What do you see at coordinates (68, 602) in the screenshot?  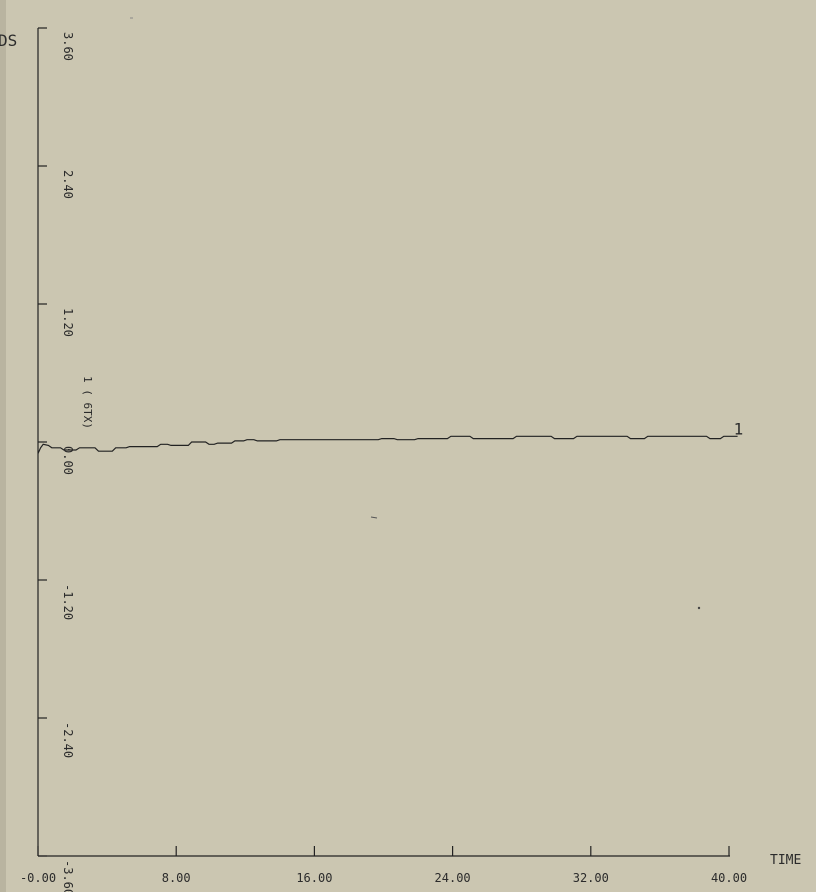 I see `y-tick-label: -1.20` at bounding box center [68, 602].